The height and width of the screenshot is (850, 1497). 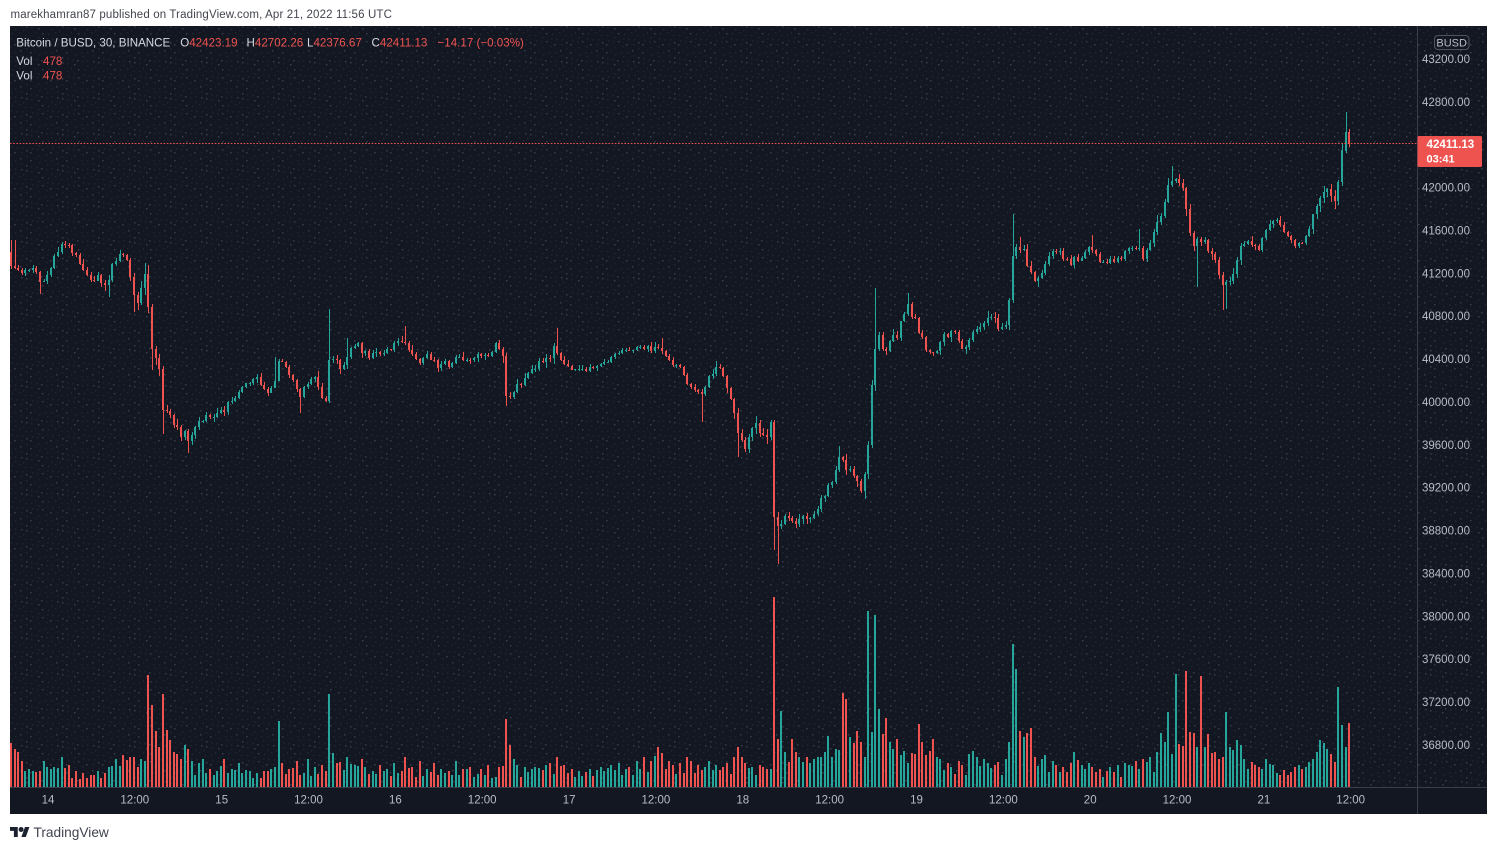 I want to click on svg-text: 36800.00, so click(x=1446, y=746).